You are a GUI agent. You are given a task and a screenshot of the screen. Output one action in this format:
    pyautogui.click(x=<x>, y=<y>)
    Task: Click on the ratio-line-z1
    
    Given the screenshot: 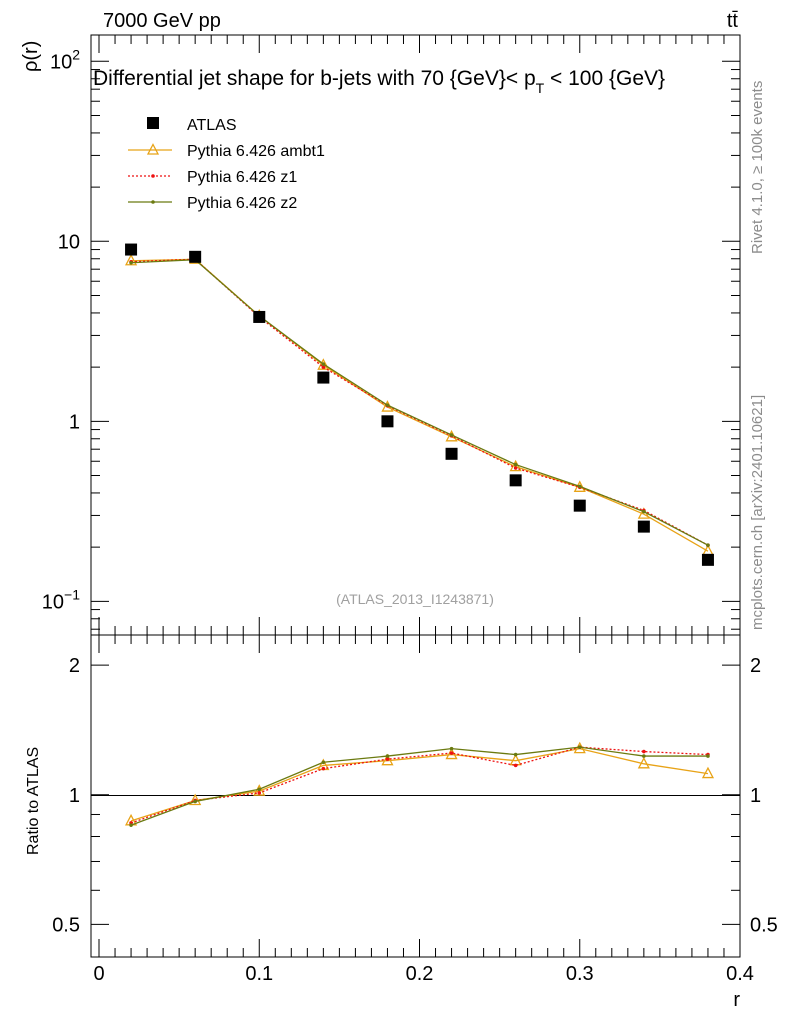 What is the action you would take?
    pyautogui.click(x=419, y=785)
    